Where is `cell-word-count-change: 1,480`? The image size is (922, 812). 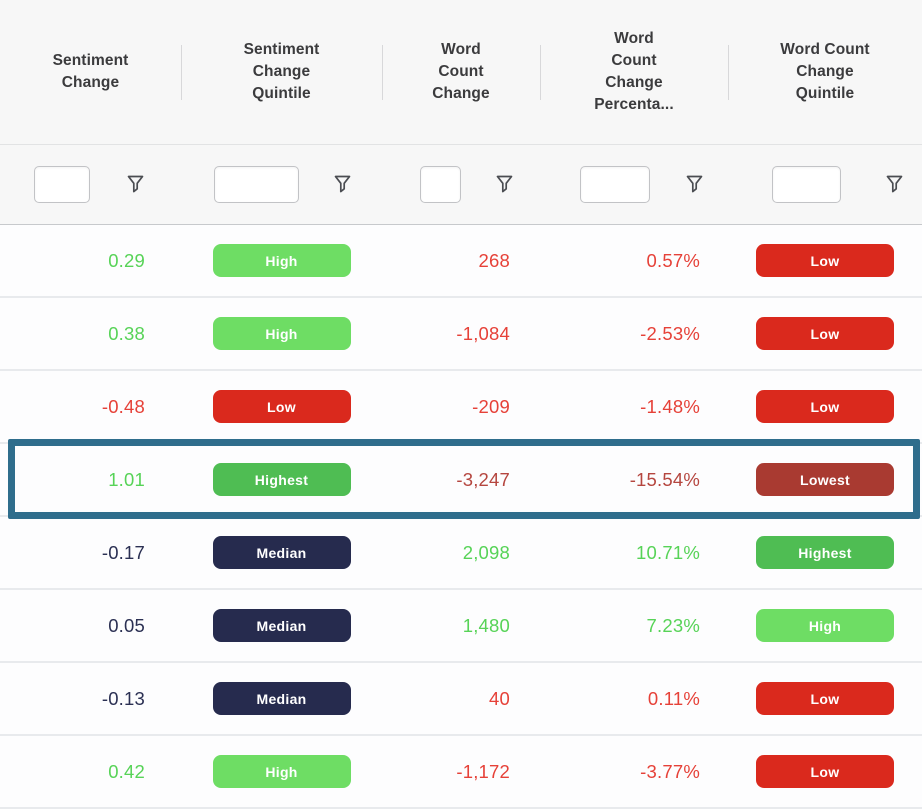 cell-word-count-change: 1,480 is located at coordinates (461, 625).